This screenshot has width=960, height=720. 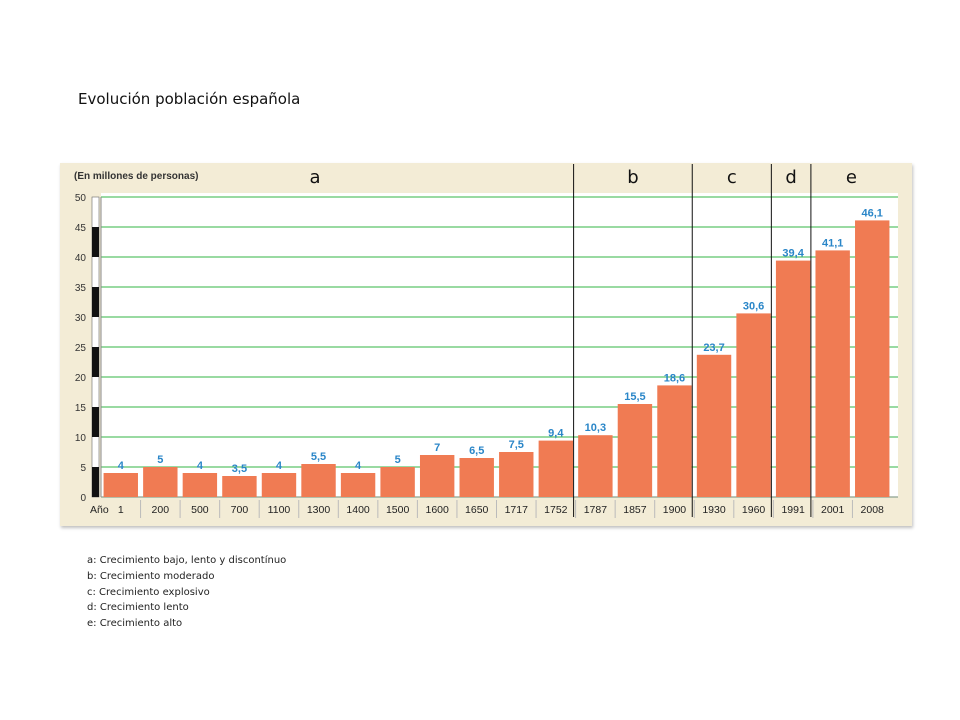 I want to click on y-axis-label: (En millones de personas), so click(x=136, y=176).